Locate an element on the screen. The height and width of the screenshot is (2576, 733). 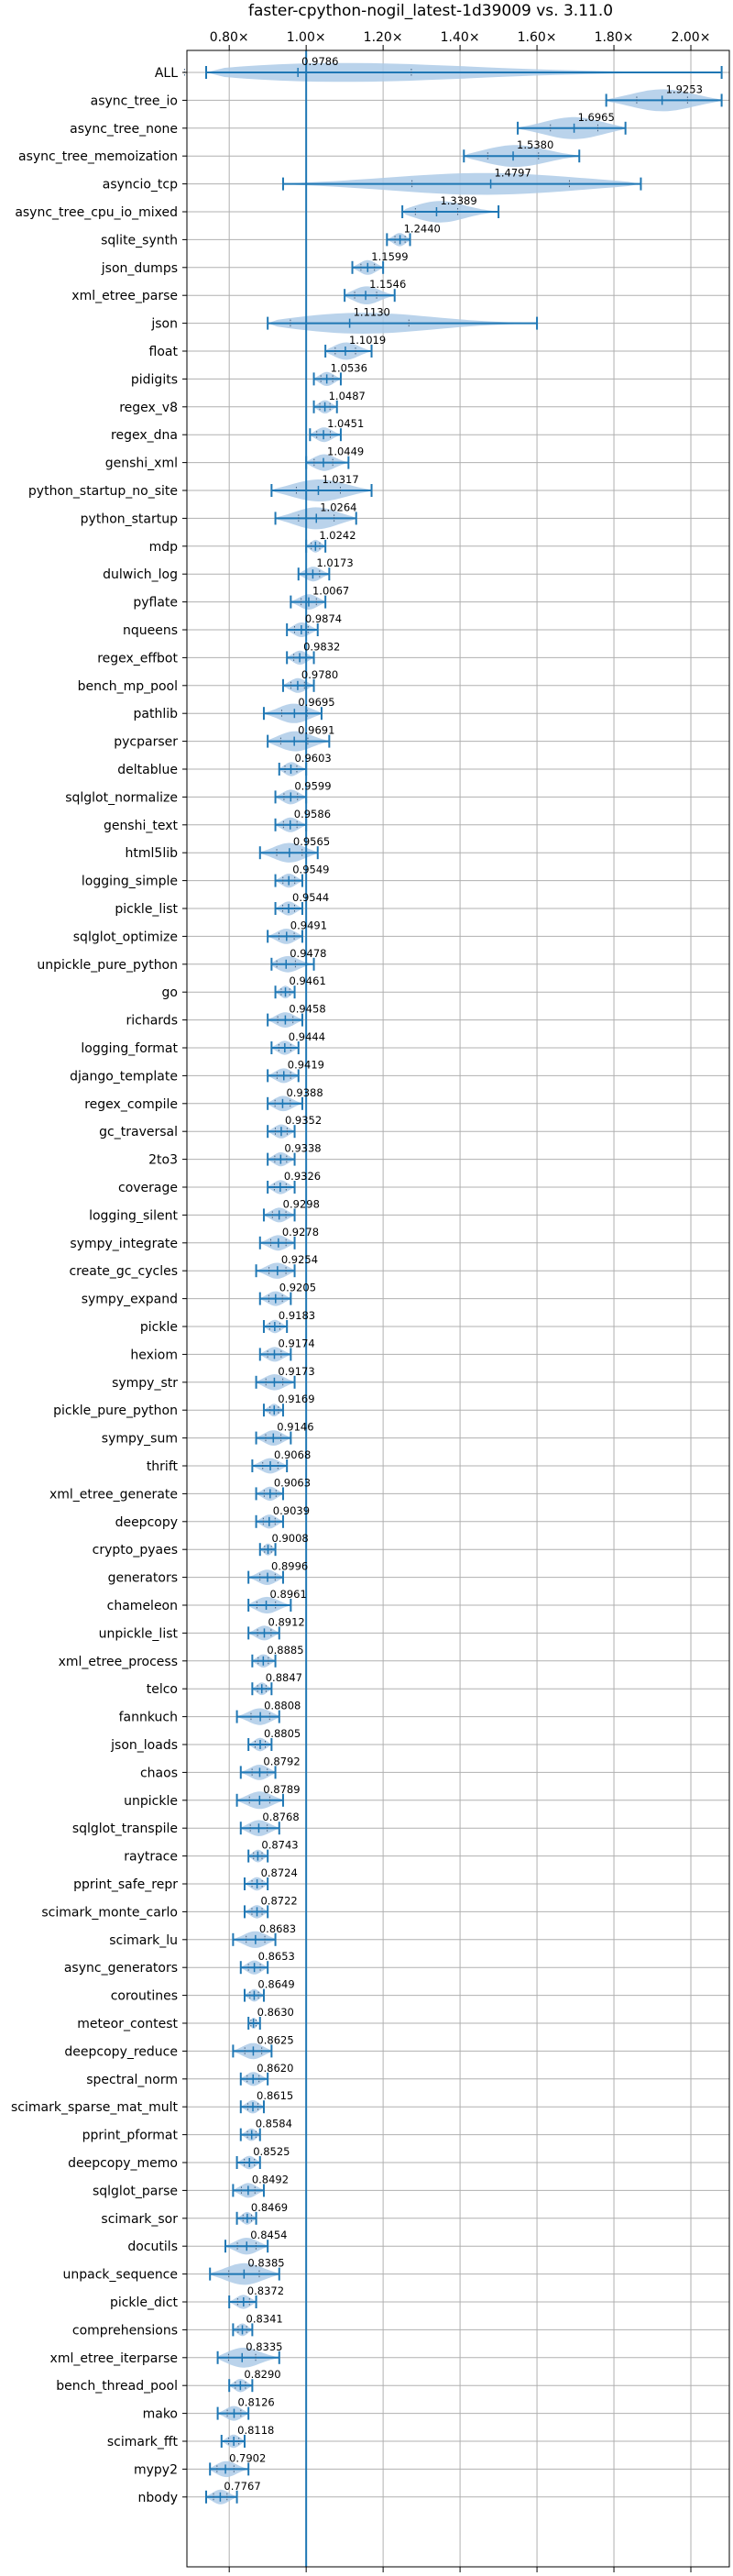
data-label: 0.8335 is located at coordinates (264, 2347).